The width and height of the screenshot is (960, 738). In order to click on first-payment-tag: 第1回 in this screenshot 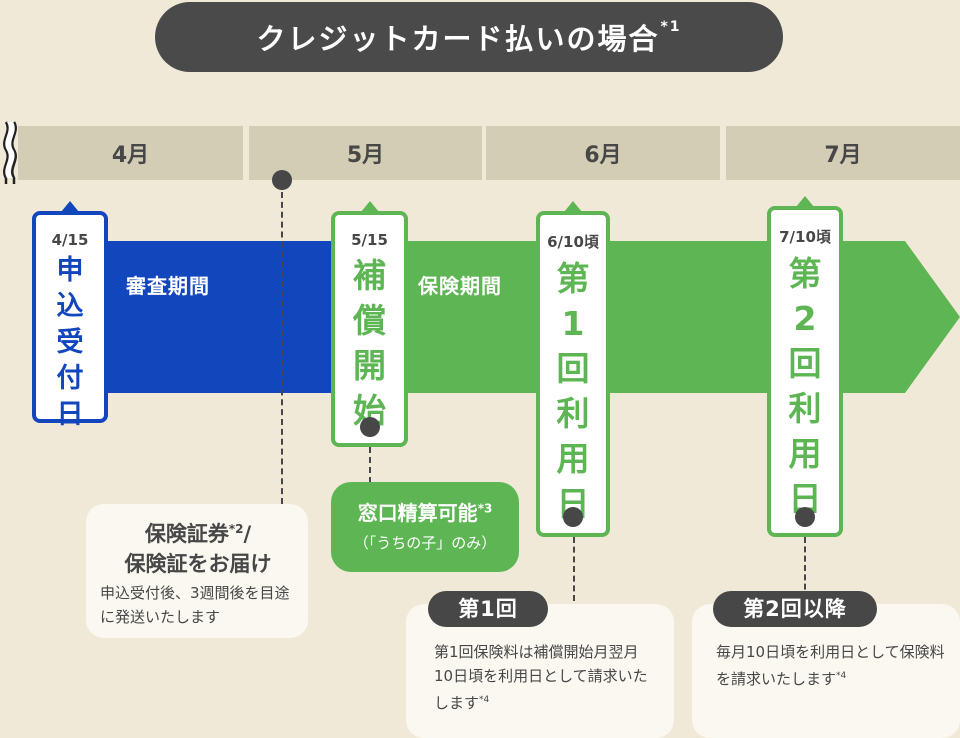, I will do `click(488, 609)`.